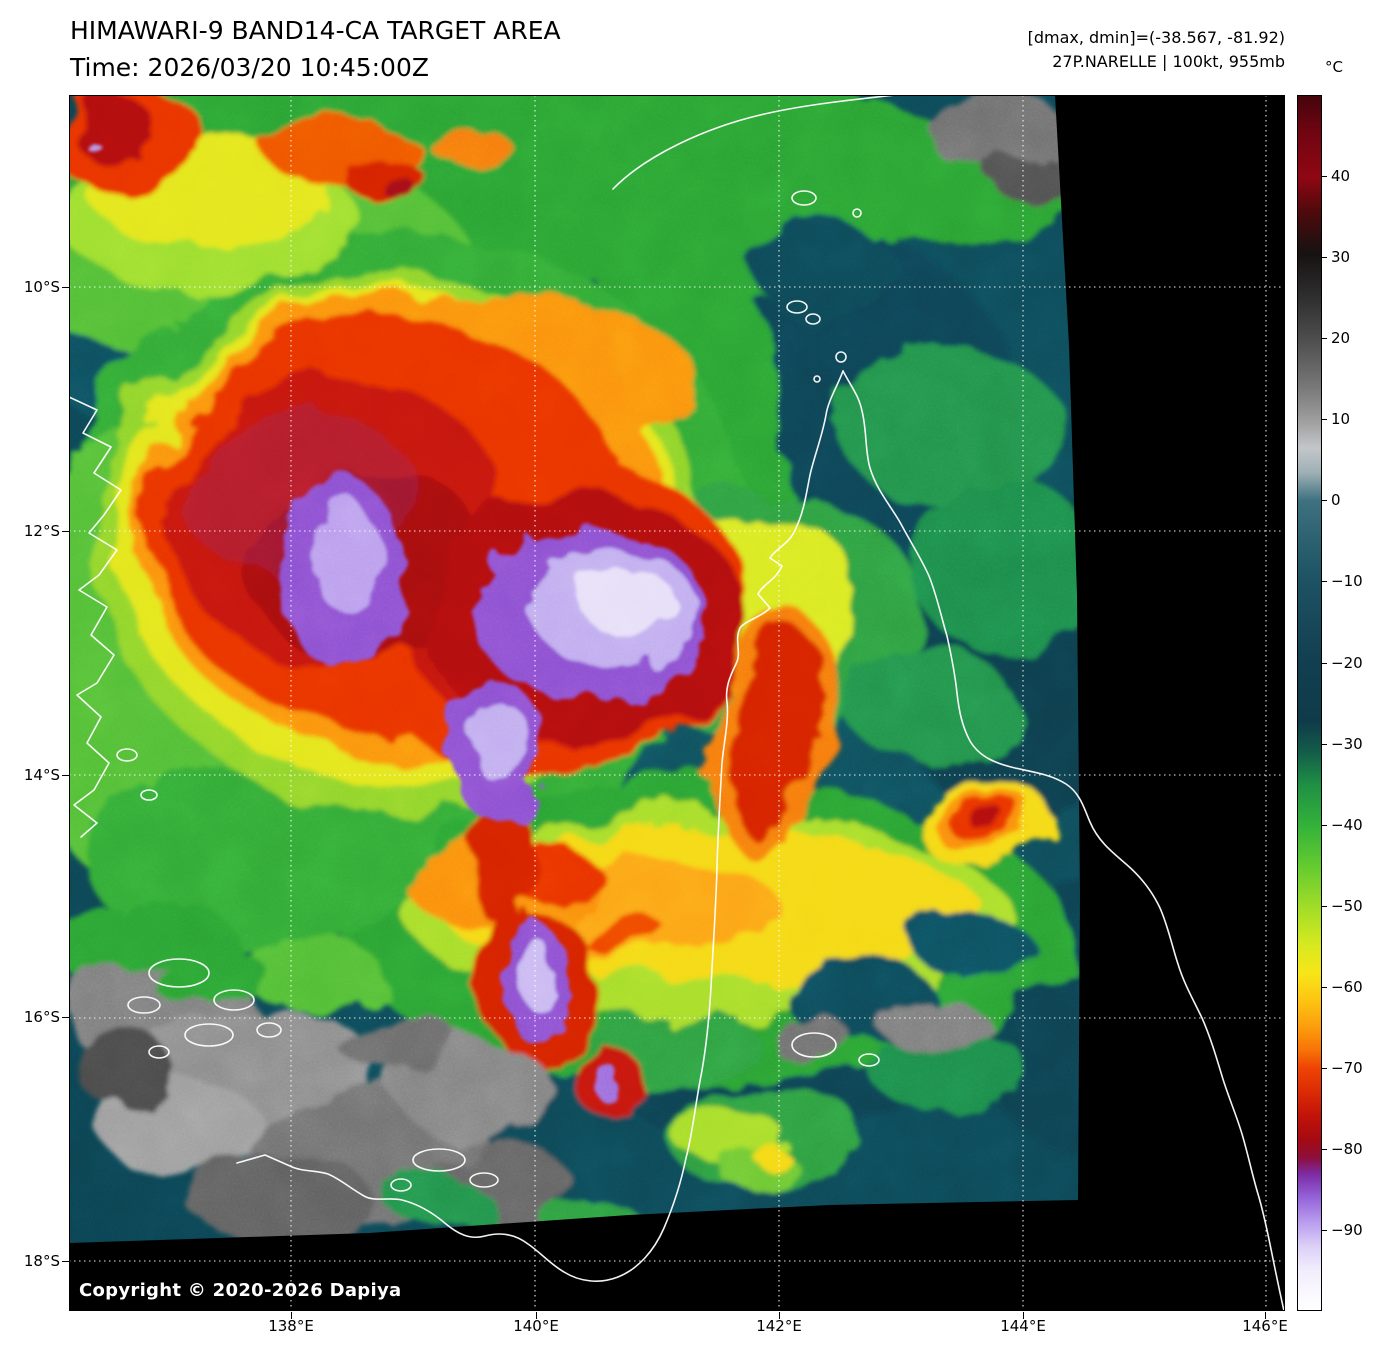  I want to click on lon-label: 140°E, so click(536, 1326).